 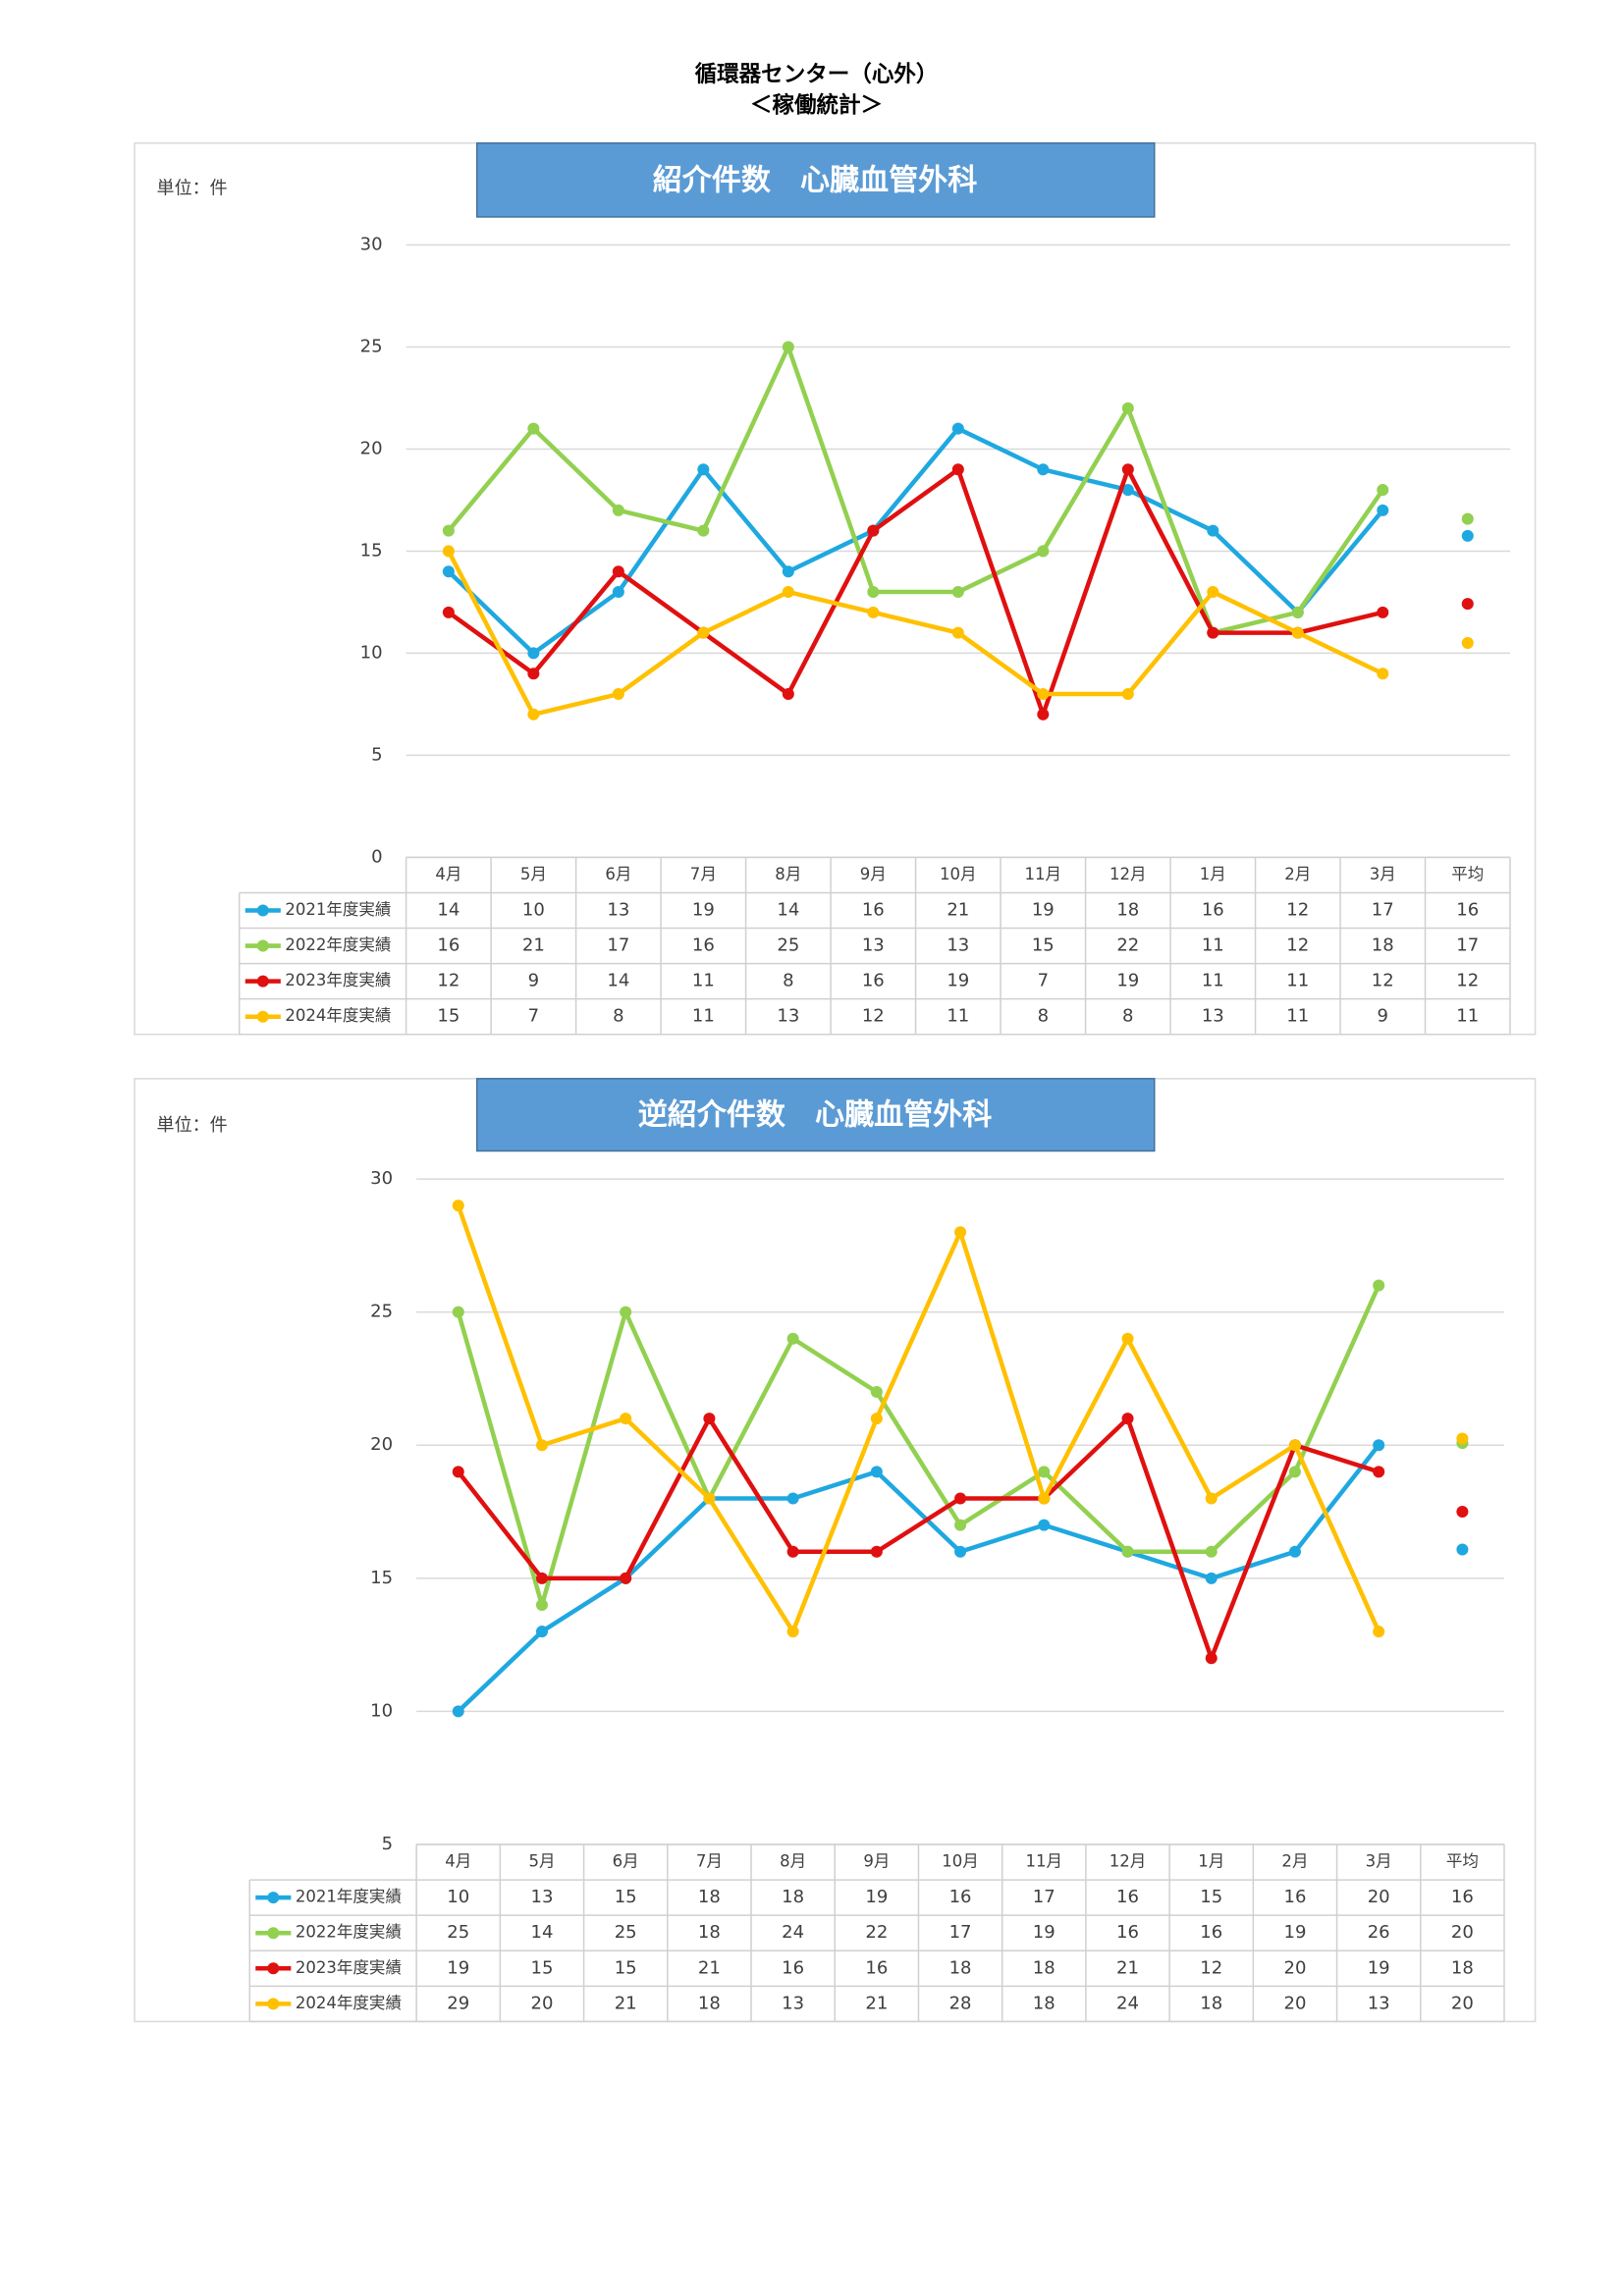 I want to click on table-value: 14, so click(x=448, y=909).